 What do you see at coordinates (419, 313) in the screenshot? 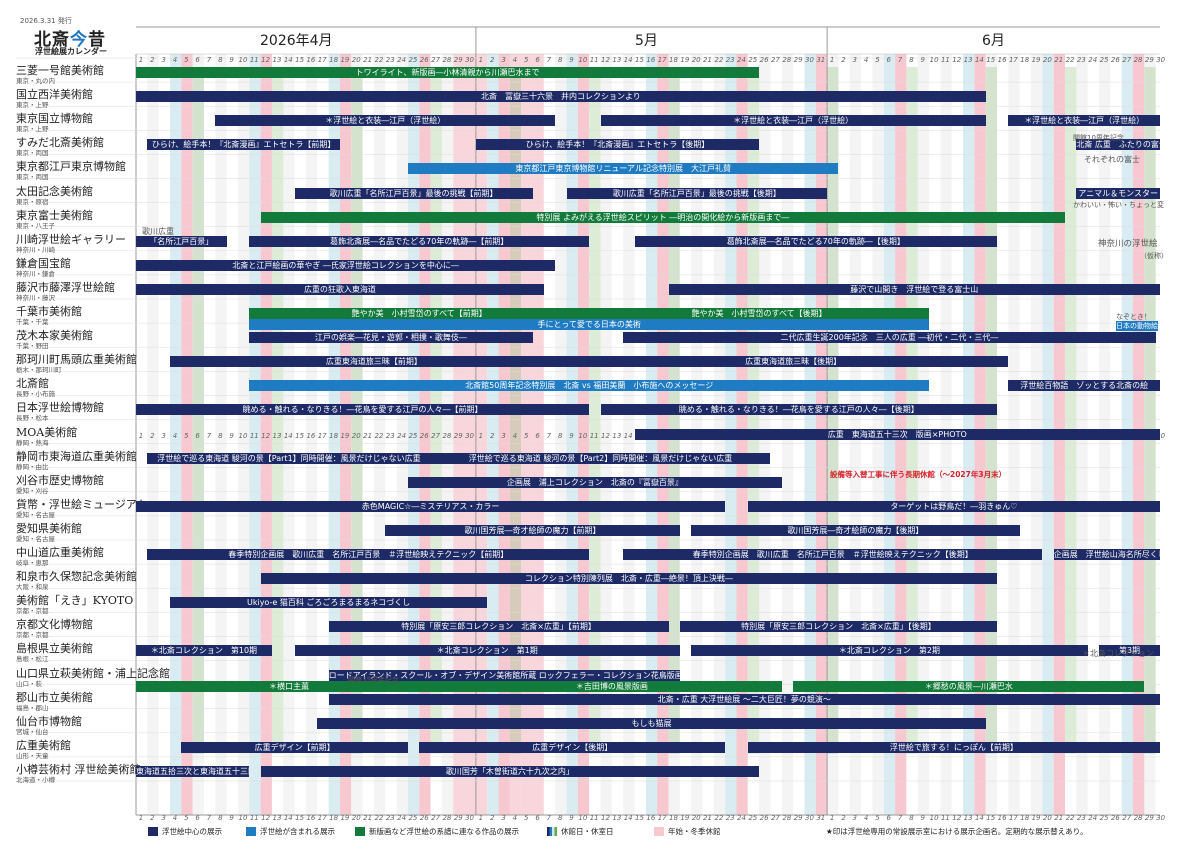
I see `exhibition-bar: 艶やか美 小村雪岱のすべて【前期】` at bounding box center [419, 313].